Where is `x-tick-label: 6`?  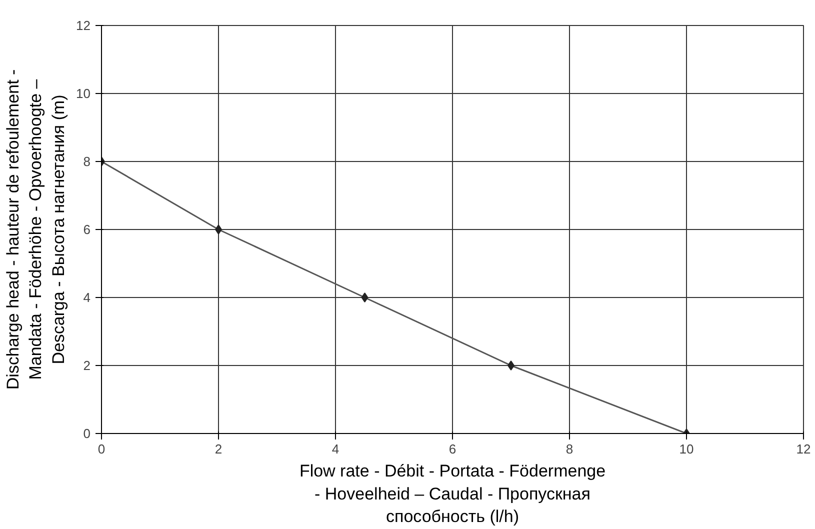
x-tick-label: 6 is located at coordinates (452, 449).